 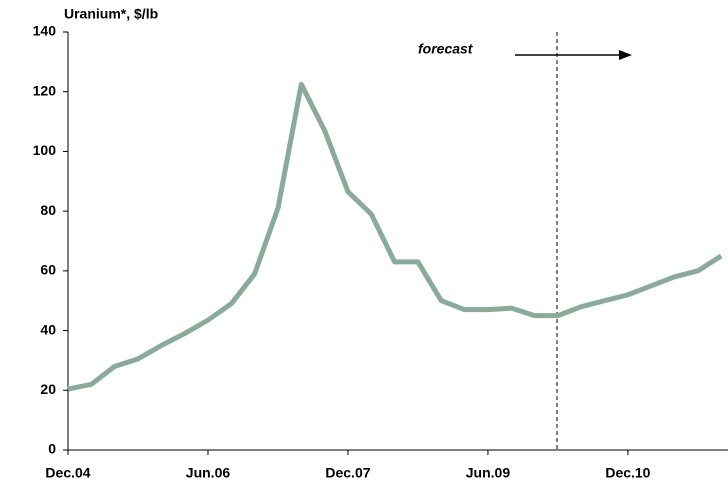 What do you see at coordinates (208, 473) in the screenshot?
I see `x-tick-label: Jun.06` at bounding box center [208, 473].